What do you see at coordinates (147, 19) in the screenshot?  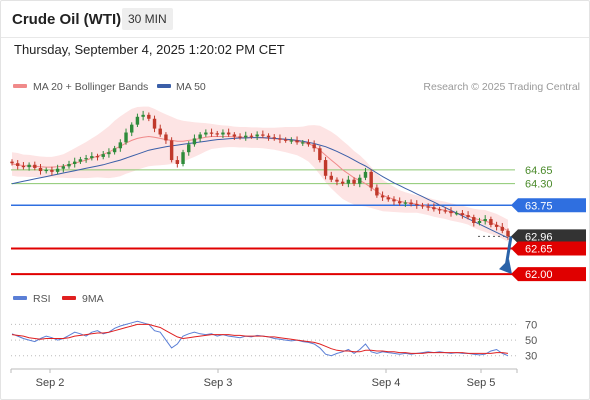 I see `timeframe-button: 30 MIN` at bounding box center [147, 19].